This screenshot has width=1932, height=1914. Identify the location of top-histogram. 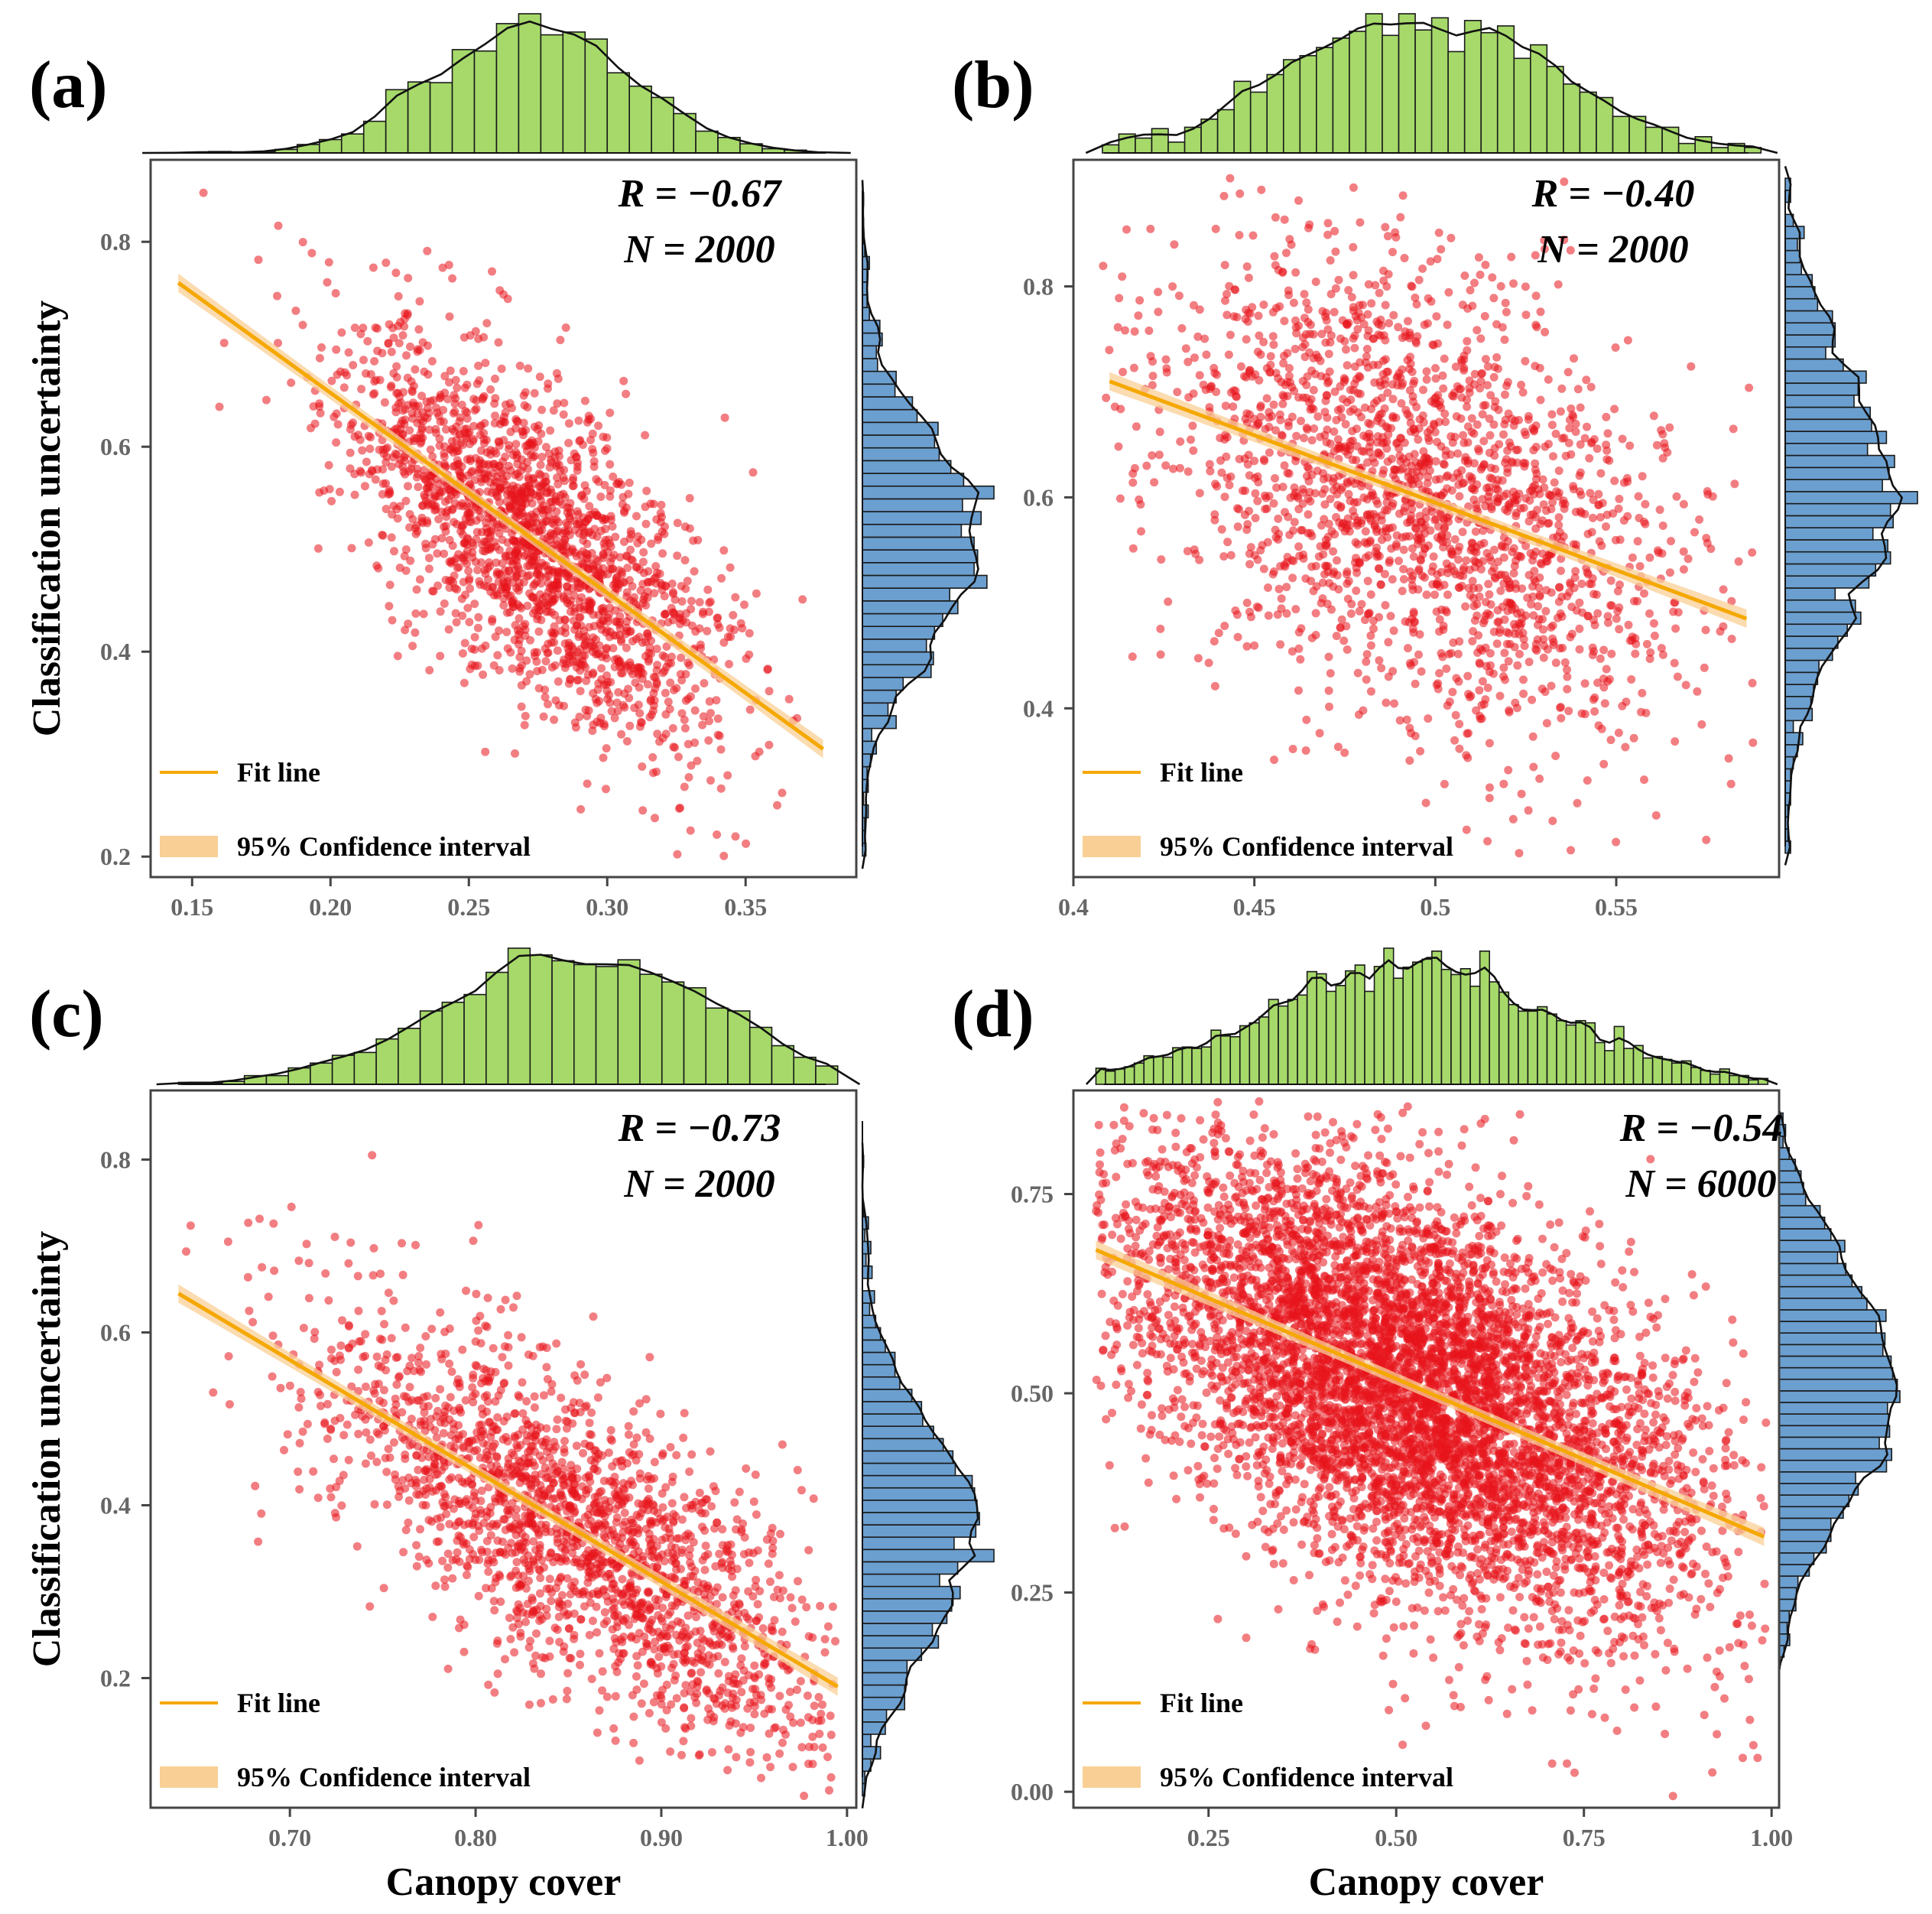
(497, 84).